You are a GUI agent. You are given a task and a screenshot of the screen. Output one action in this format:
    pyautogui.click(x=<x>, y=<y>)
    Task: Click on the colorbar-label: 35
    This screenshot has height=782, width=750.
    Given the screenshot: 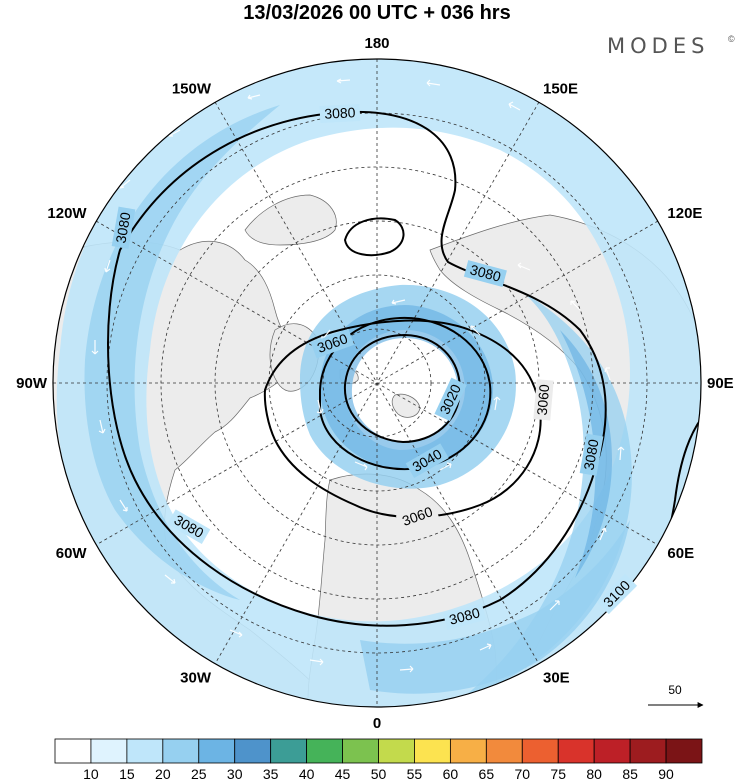 What is the action you would take?
    pyautogui.click(x=271, y=774)
    